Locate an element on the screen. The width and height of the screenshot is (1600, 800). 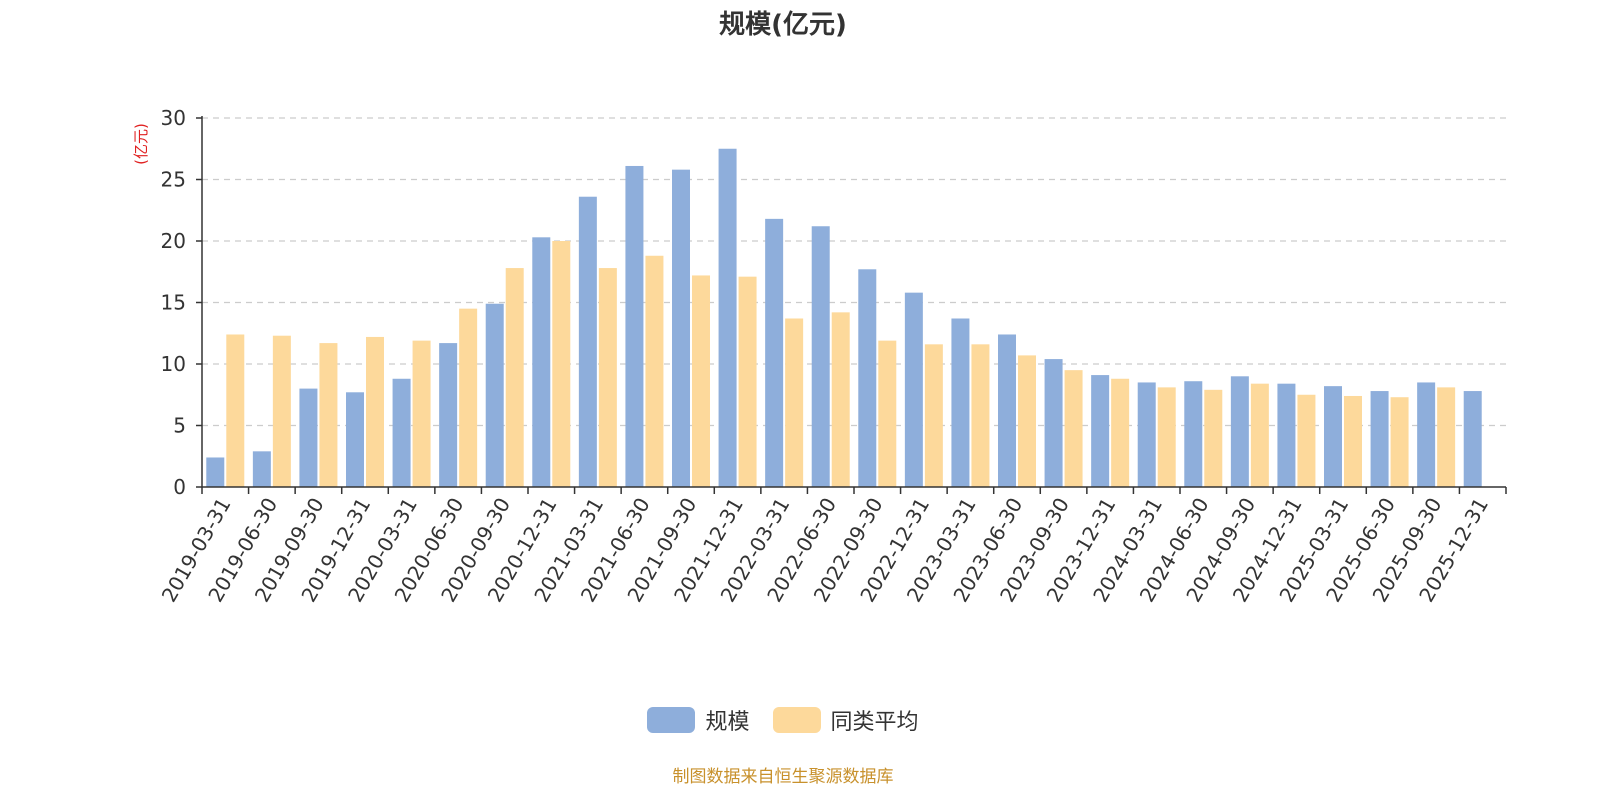
legend-item-peer-average: 同类平均 is located at coordinates (845, 720).